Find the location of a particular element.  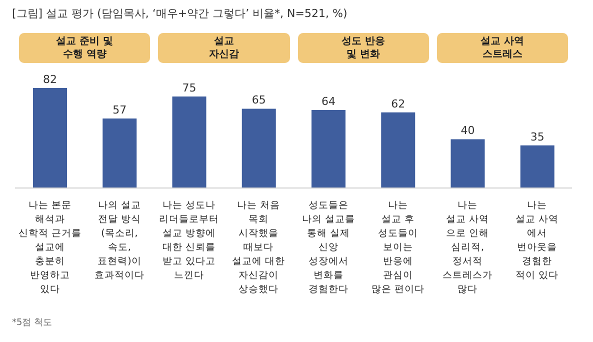

text: *5점 척도 is located at coordinates (32, 323).